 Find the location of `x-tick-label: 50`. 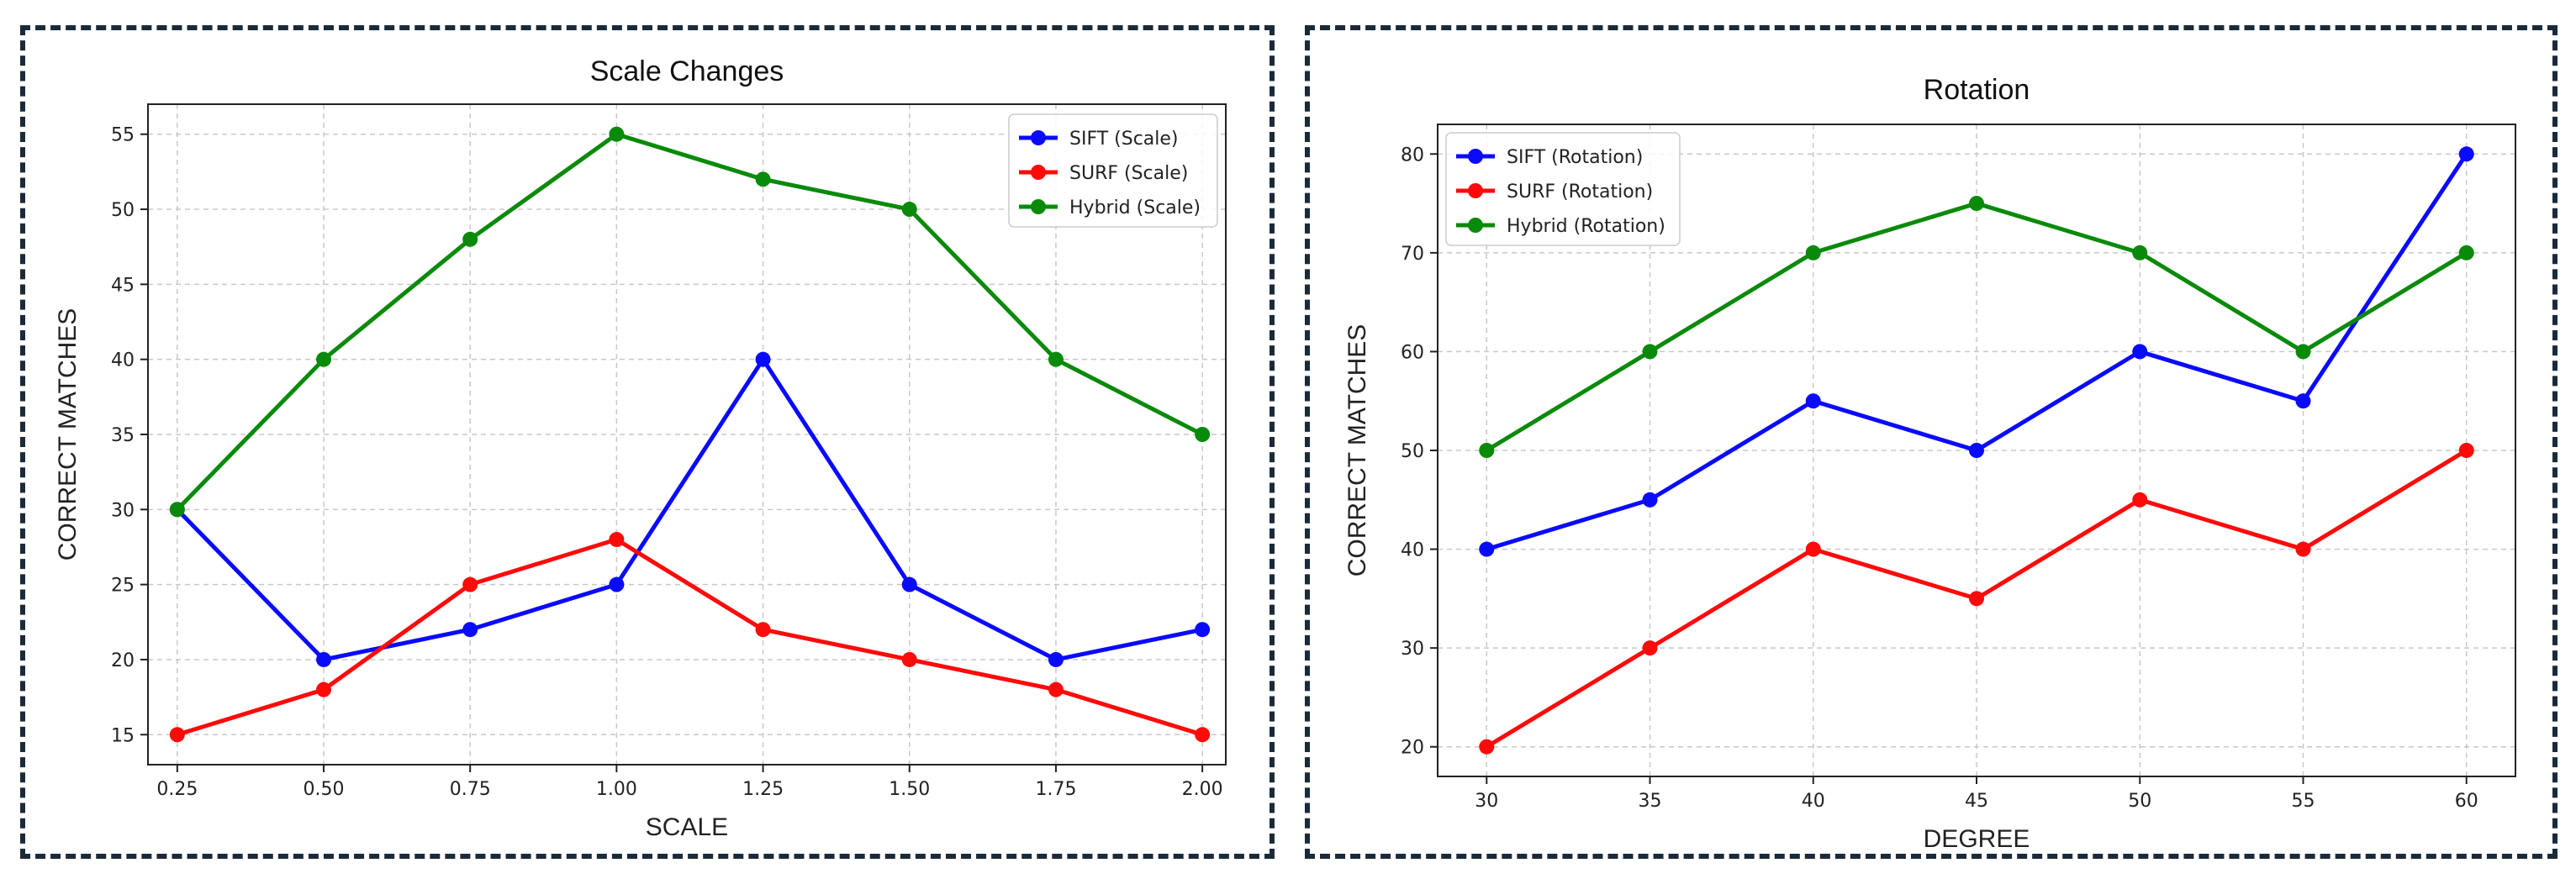

x-tick-label: 50 is located at coordinates (2139, 801).